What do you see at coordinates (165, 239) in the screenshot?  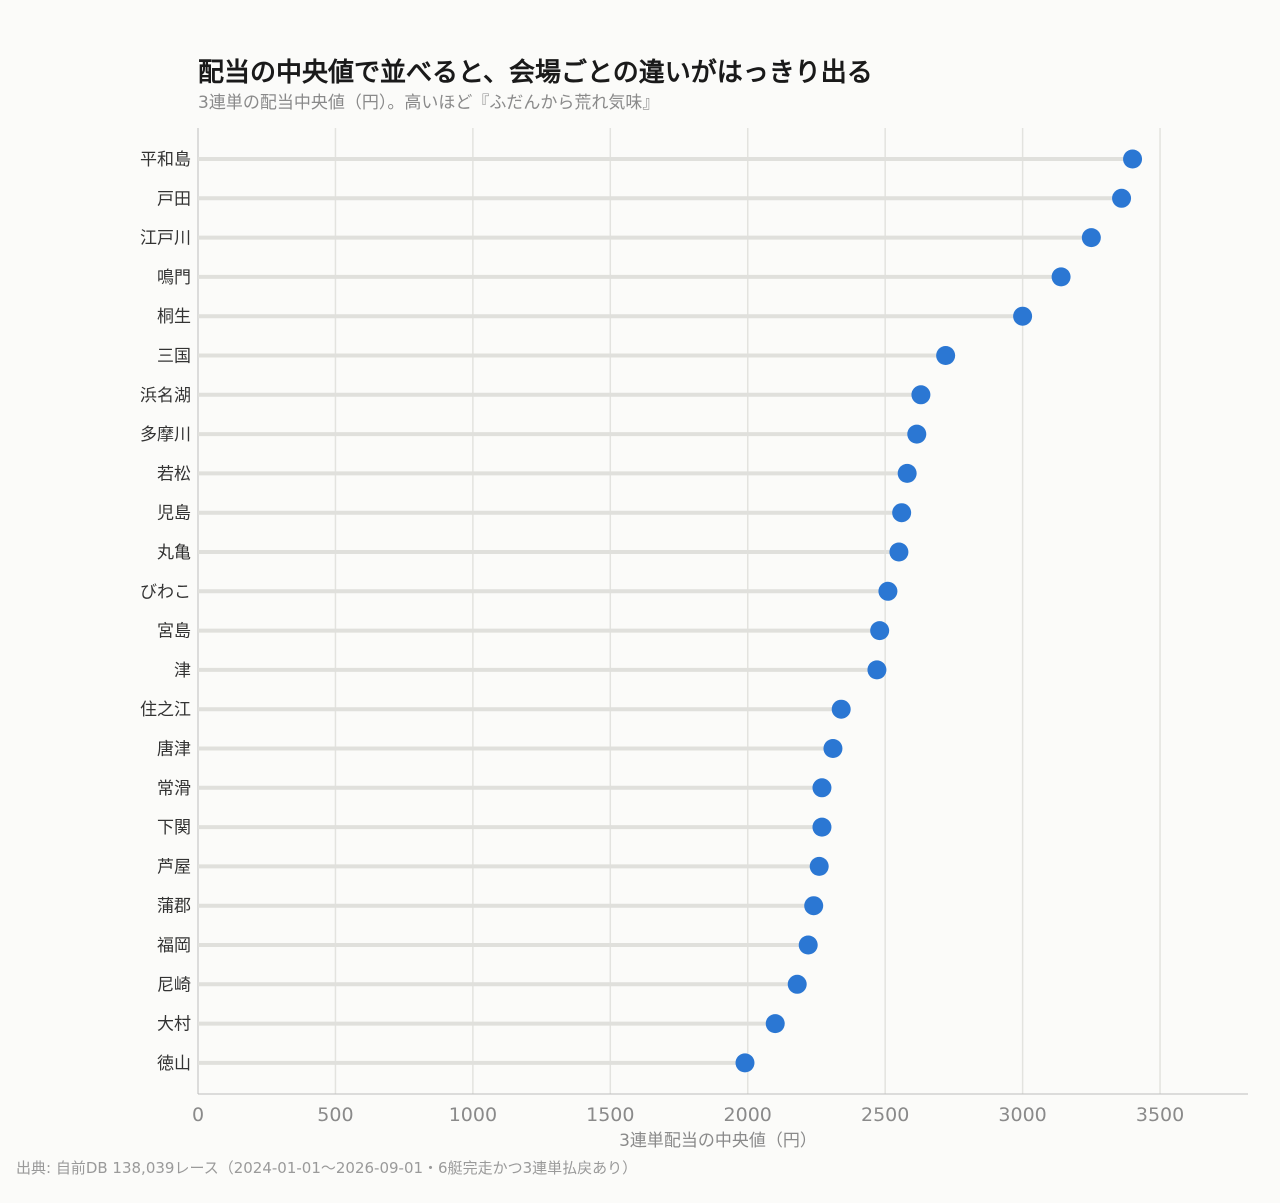 I see `category-label: 江戸川` at bounding box center [165, 239].